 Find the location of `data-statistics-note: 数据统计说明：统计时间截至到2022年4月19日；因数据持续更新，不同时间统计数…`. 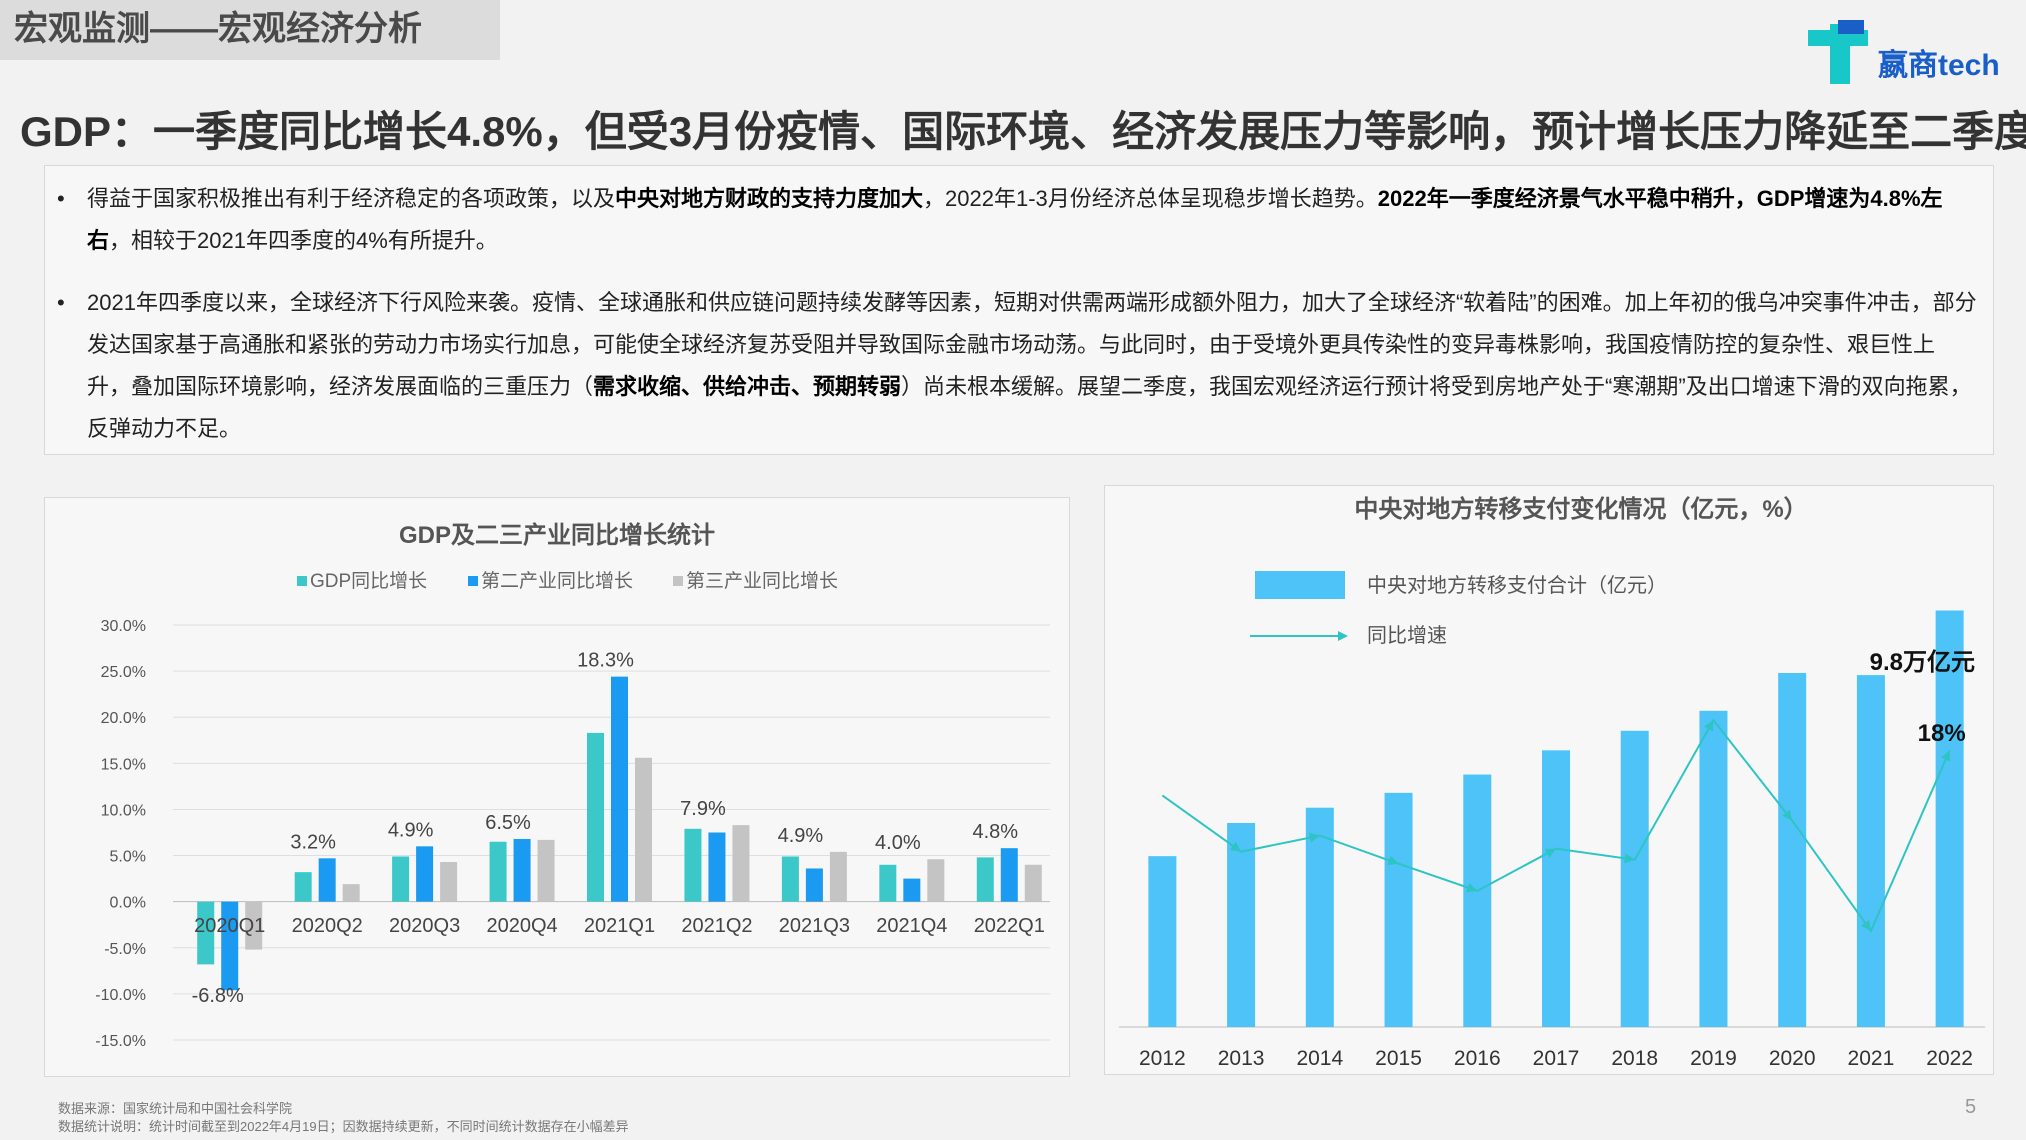

data-statistics-note: 数据统计说明：统计时间截至到2022年4月19日；因数据持续更新，不同时间统计数… is located at coordinates (343, 1126).